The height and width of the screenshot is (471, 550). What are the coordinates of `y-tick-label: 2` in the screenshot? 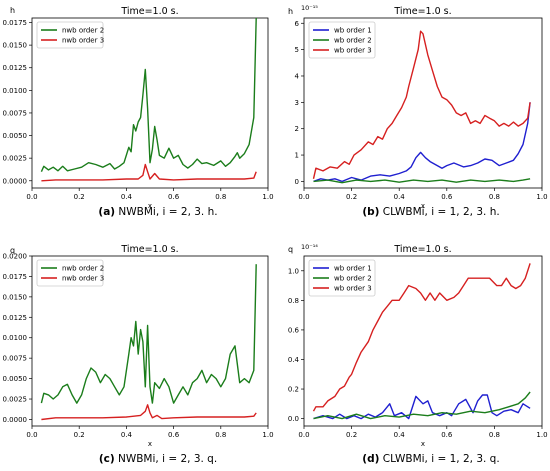 It's located at (297, 129).